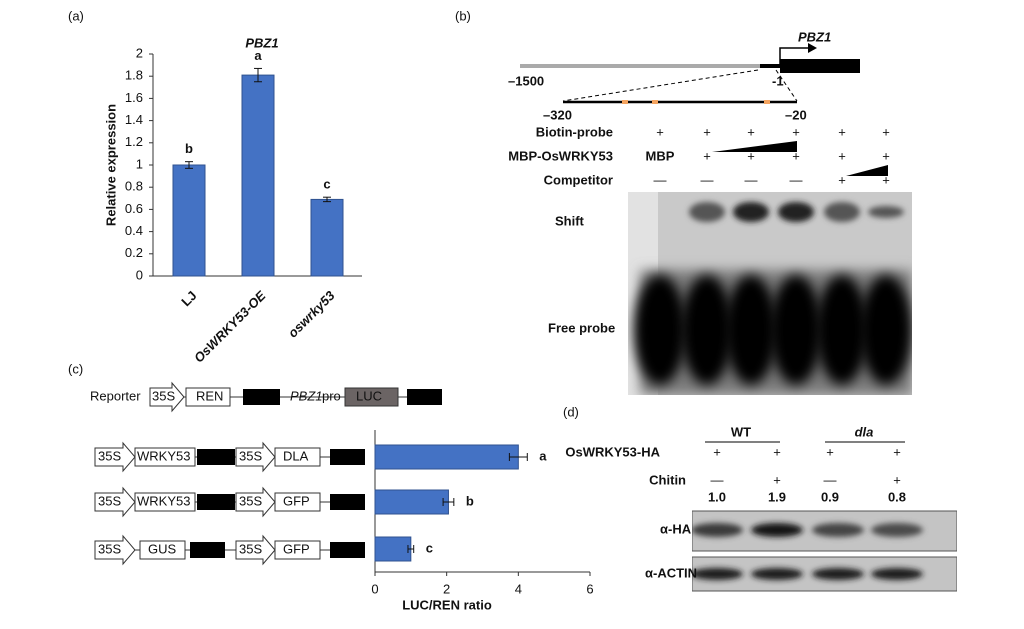  Describe the element at coordinates (134, 141) in the screenshot. I see `y-tick-label: 1.2` at that location.